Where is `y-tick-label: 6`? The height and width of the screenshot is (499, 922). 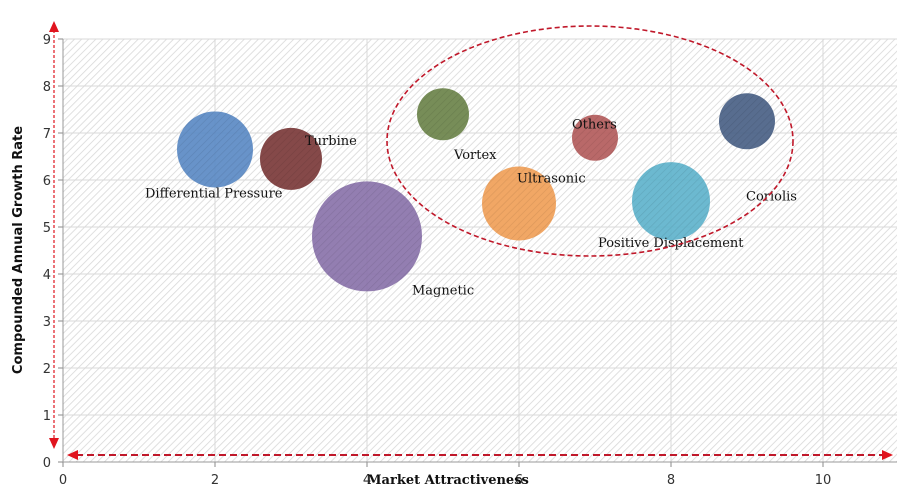
y-tick-label: 6 is located at coordinates (47, 181).